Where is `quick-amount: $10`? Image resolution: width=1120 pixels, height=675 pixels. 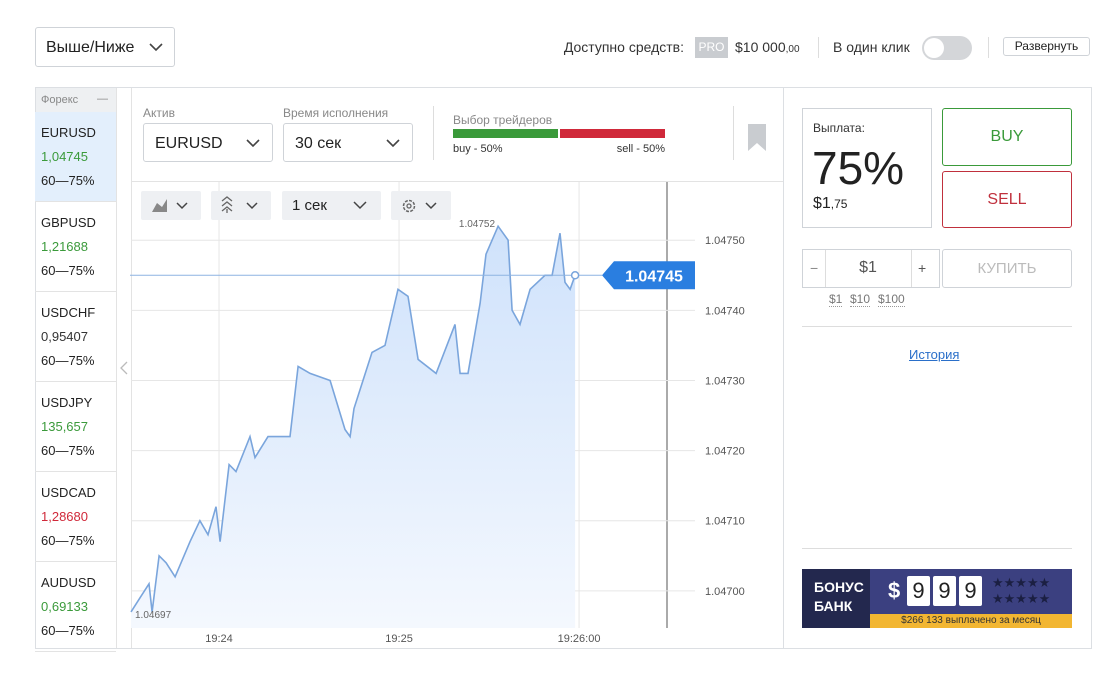 quick-amount: $10 is located at coordinates (860, 299).